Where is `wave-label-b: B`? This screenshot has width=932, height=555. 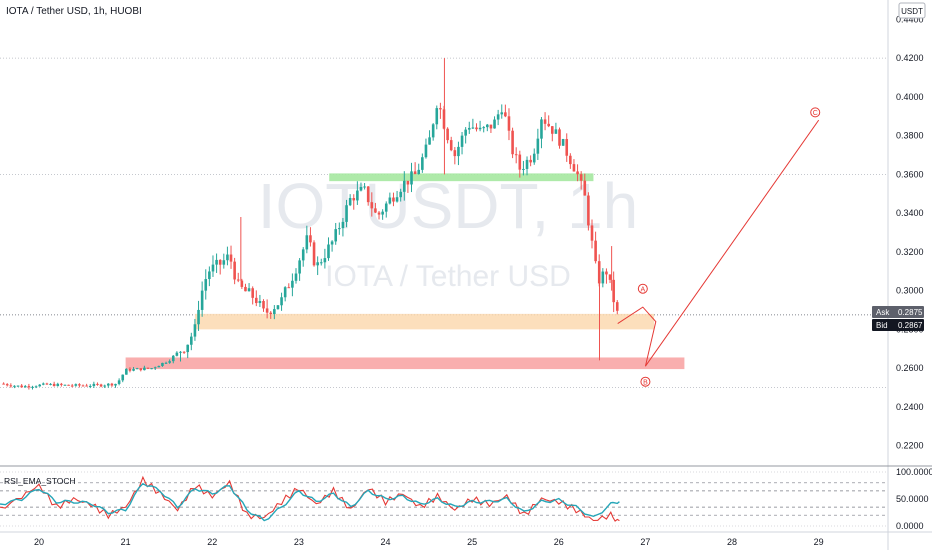 wave-label-b: B is located at coordinates (645, 381).